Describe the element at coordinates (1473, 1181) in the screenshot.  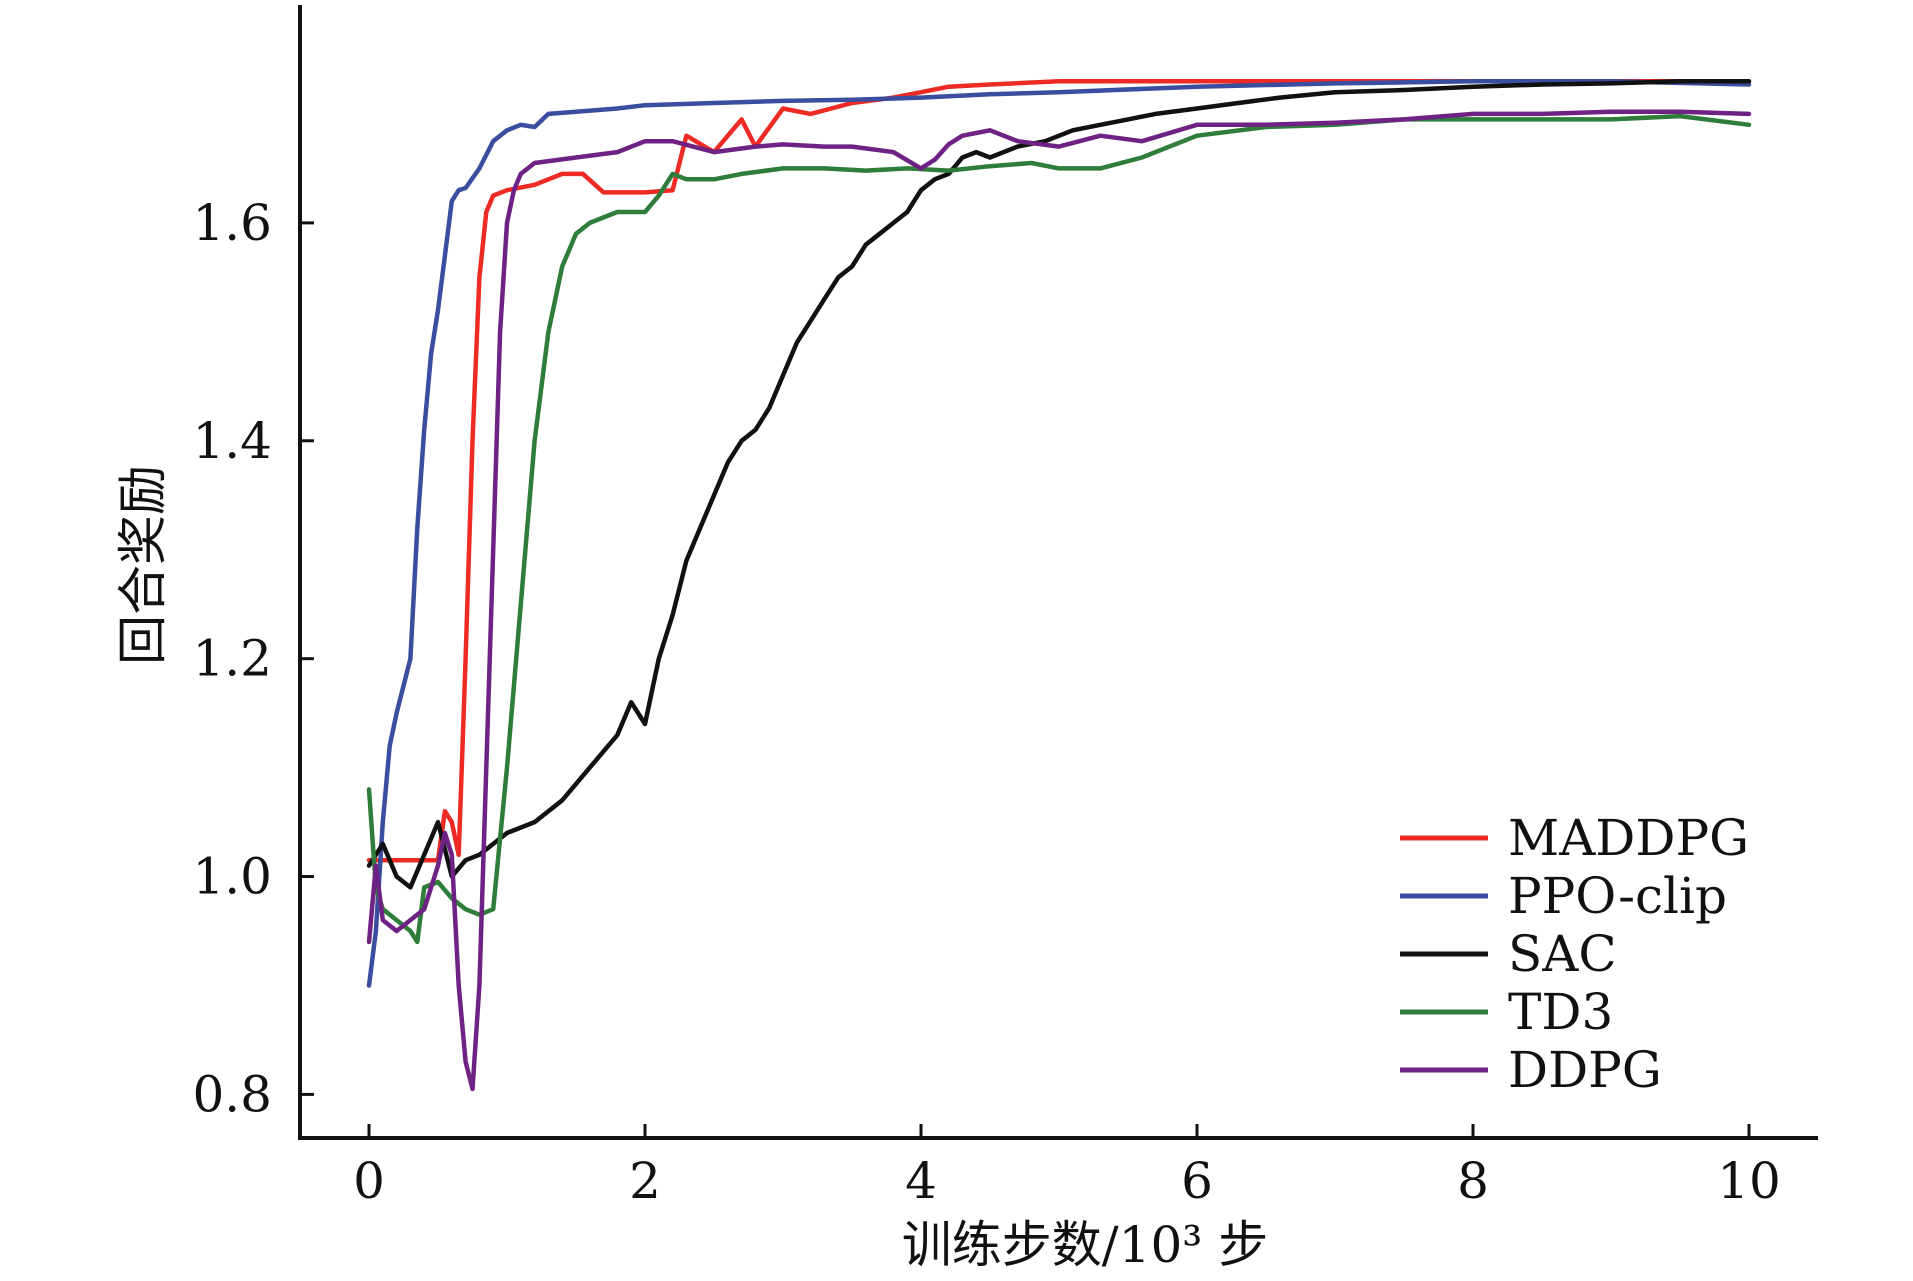
I see `x-tick-label: 8` at that location.